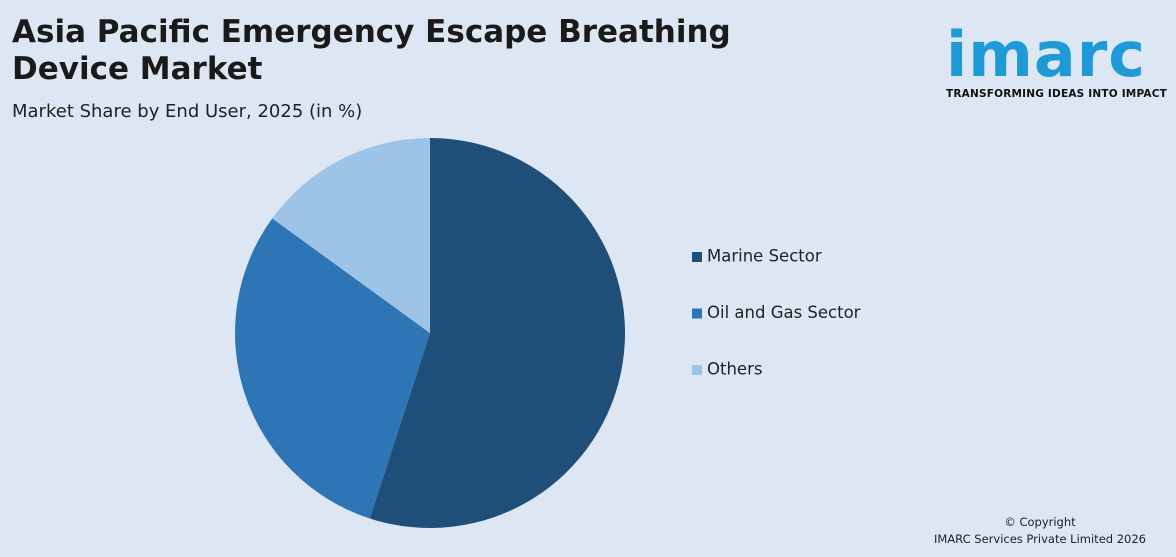 The image size is (1176, 557). Describe the element at coordinates (1056, 94) in the screenshot. I see `logo-tagline: TRANSFORMING IDEAS INTO IMPACT` at that location.